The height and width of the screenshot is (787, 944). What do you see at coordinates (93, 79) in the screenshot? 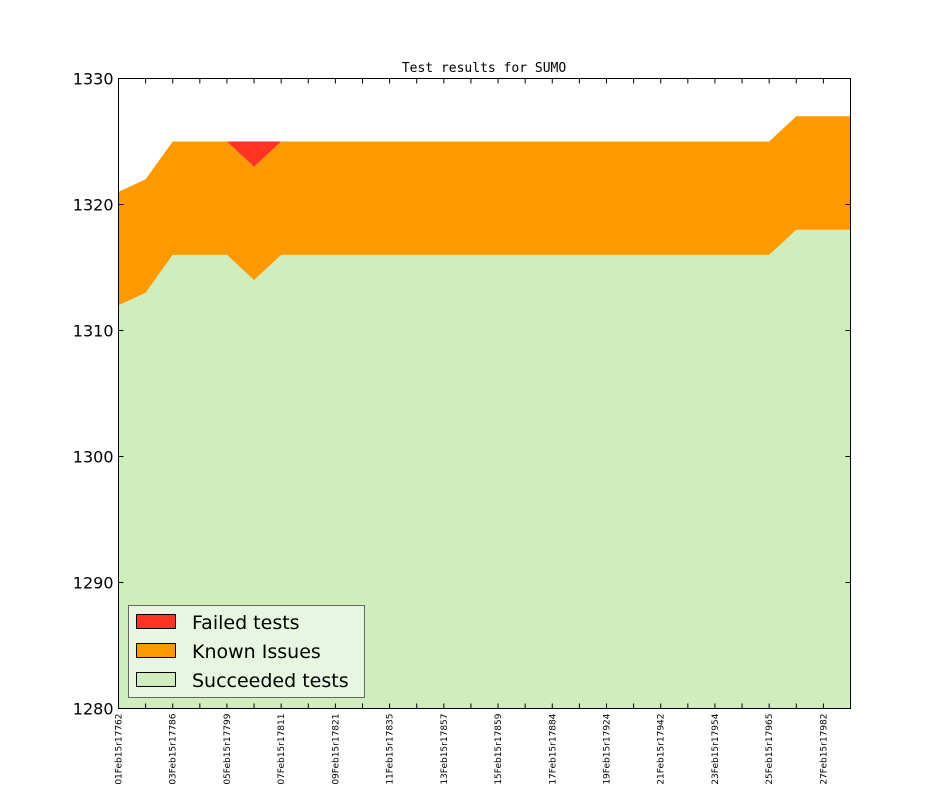
I see `y-tick-label: 1330` at bounding box center [93, 79].